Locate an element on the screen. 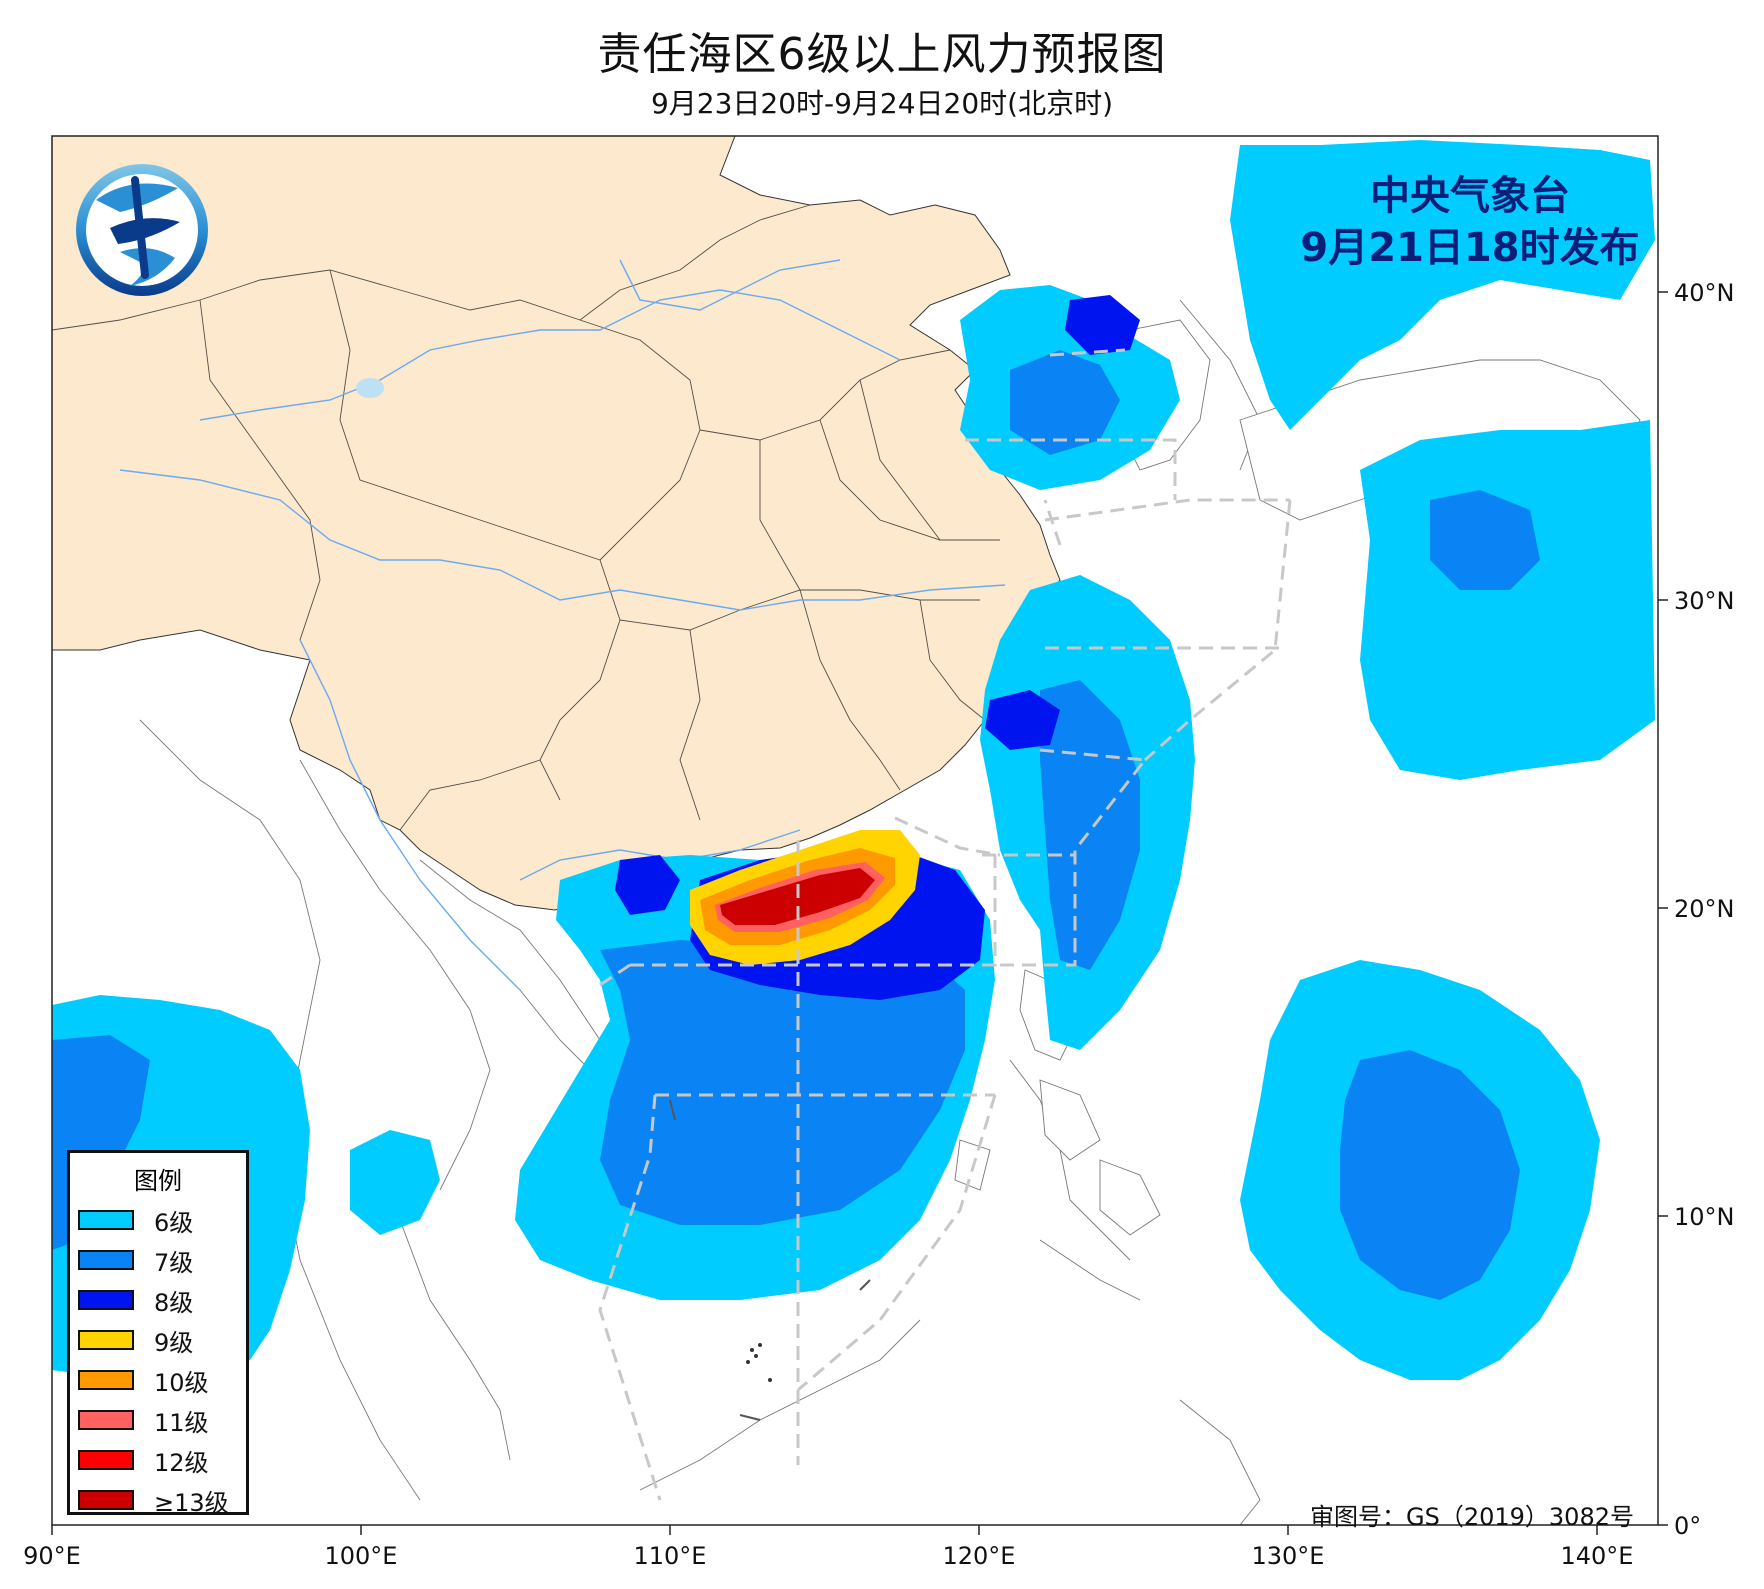 Image resolution: width=1764 pixels, height=1589 pixels. issuer-time: 9月21日18时发布 is located at coordinates (1470, 248).